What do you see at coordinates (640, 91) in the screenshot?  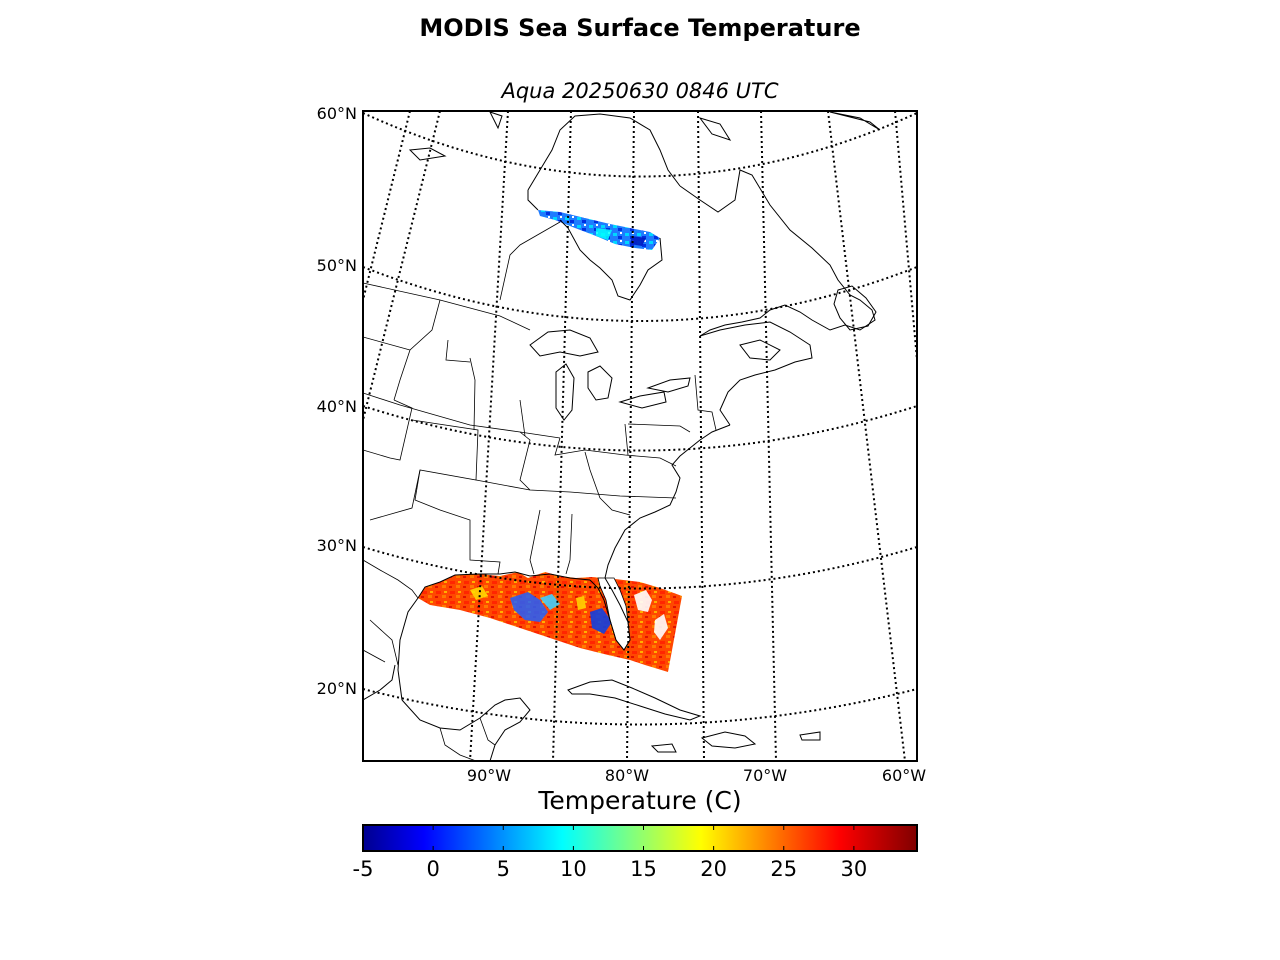 I see `map-subtitle: Aqua 20250630 0846 UTC` at bounding box center [640, 91].